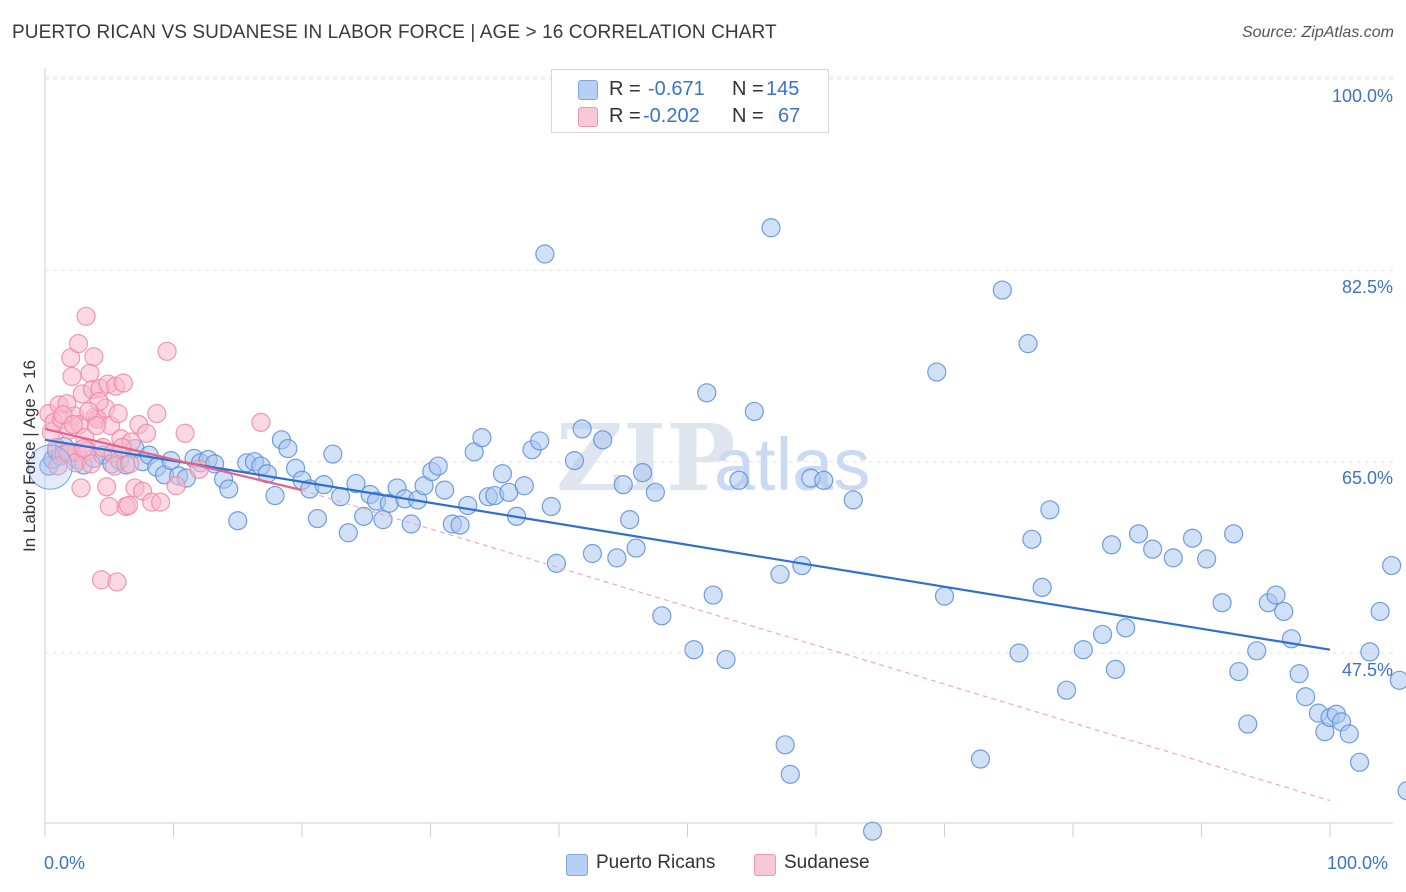 Image resolution: width=1406 pixels, height=892 pixels. I want to click on bottom-legend-label: Sudanese, so click(827, 862).